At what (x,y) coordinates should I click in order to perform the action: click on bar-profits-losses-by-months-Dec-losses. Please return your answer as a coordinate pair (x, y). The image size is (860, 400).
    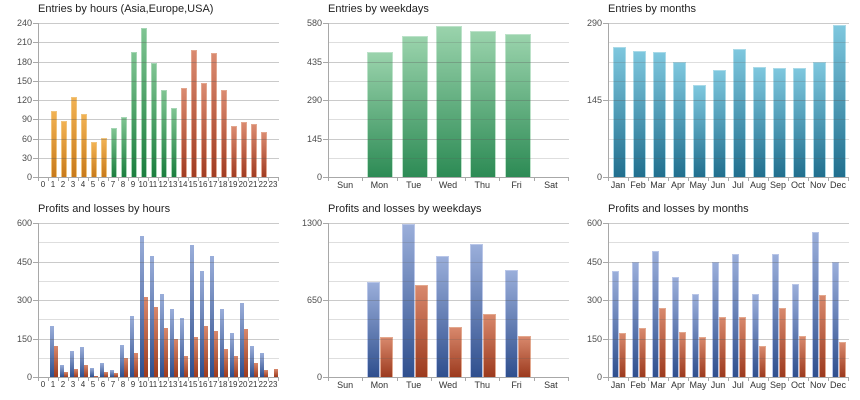
    Looking at the image, I should click on (842, 359).